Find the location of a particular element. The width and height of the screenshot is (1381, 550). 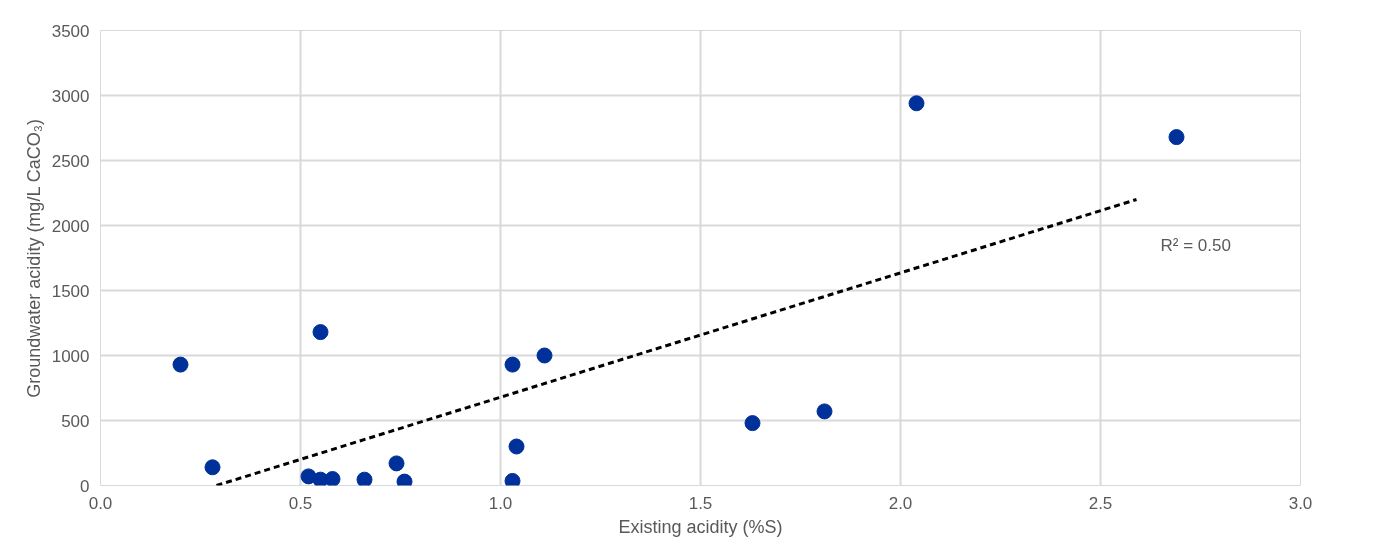

y-tick-label: 3500 is located at coordinates (70, 31).